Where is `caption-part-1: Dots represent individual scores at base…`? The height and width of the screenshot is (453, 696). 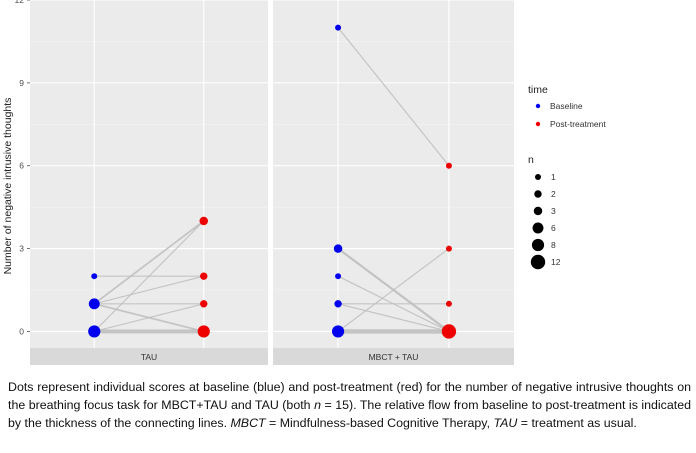 caption-part-1: Dots represent individual scores at base… is located at coordinates (349, 396).